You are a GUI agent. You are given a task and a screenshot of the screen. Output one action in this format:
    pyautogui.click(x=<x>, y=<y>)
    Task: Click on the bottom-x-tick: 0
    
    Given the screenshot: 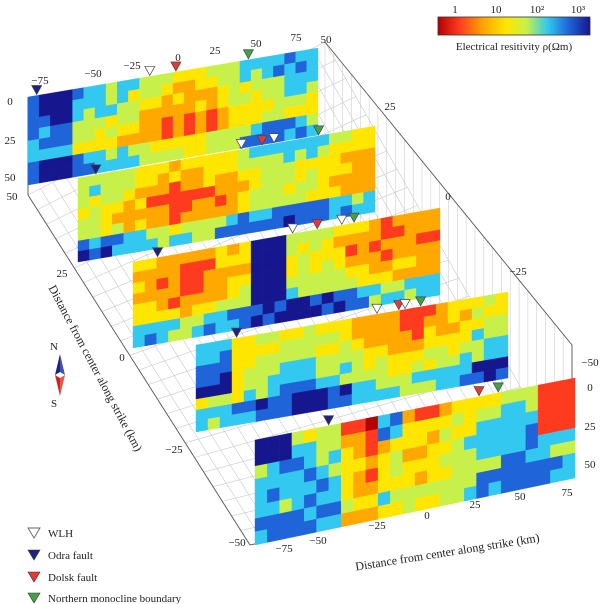 What is the action you would take?
    pyautogui.click(x=427, y=516)
    